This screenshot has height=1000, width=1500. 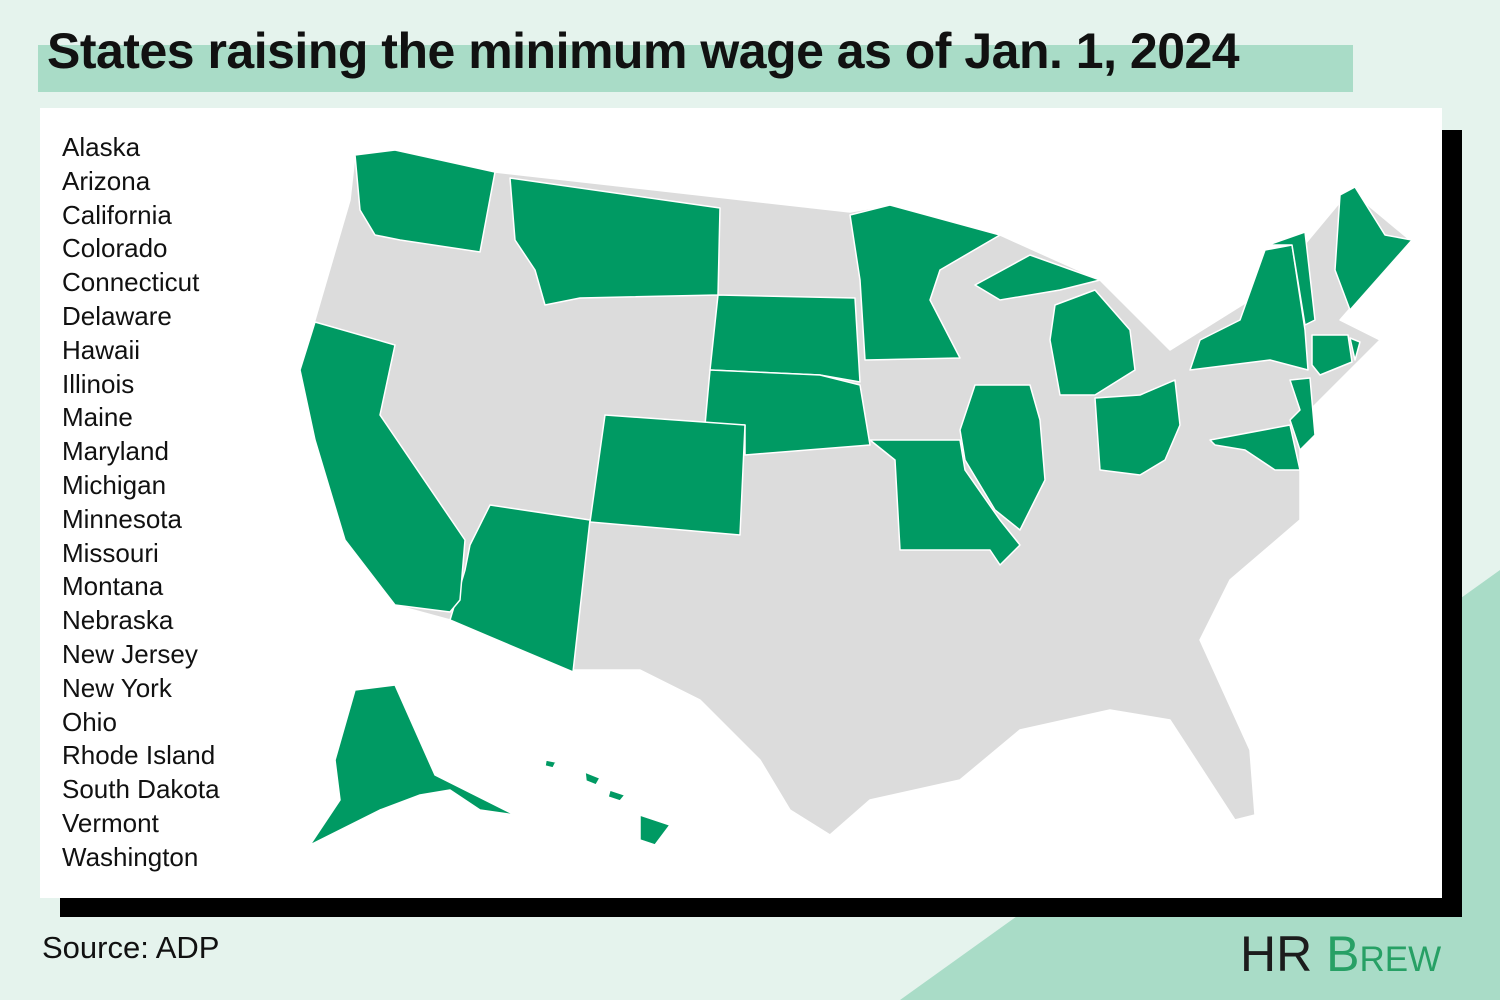 What do you see at coordinates (110, 822) in the screenshot?
I see `state-name: Vermont` at bounding box center [110, 822].